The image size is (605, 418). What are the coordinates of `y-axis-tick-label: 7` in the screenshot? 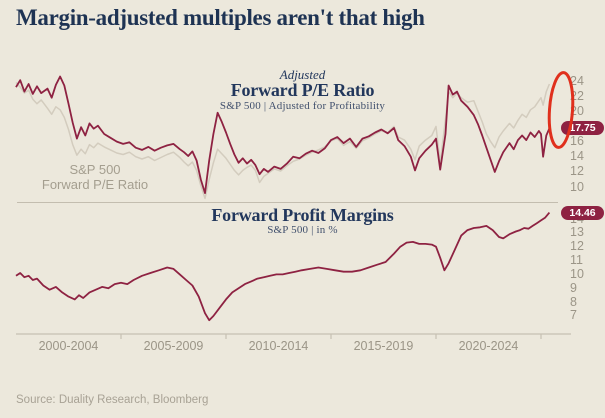 It's located at (573, 315).